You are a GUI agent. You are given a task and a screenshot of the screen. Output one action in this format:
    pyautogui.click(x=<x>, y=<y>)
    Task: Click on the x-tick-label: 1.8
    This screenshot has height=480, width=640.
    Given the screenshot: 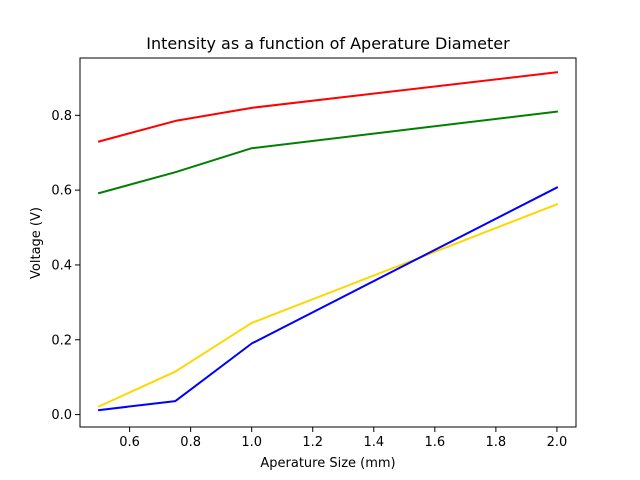 What is the action you would take?
    pyautogui.click(x=496, y=442)
    